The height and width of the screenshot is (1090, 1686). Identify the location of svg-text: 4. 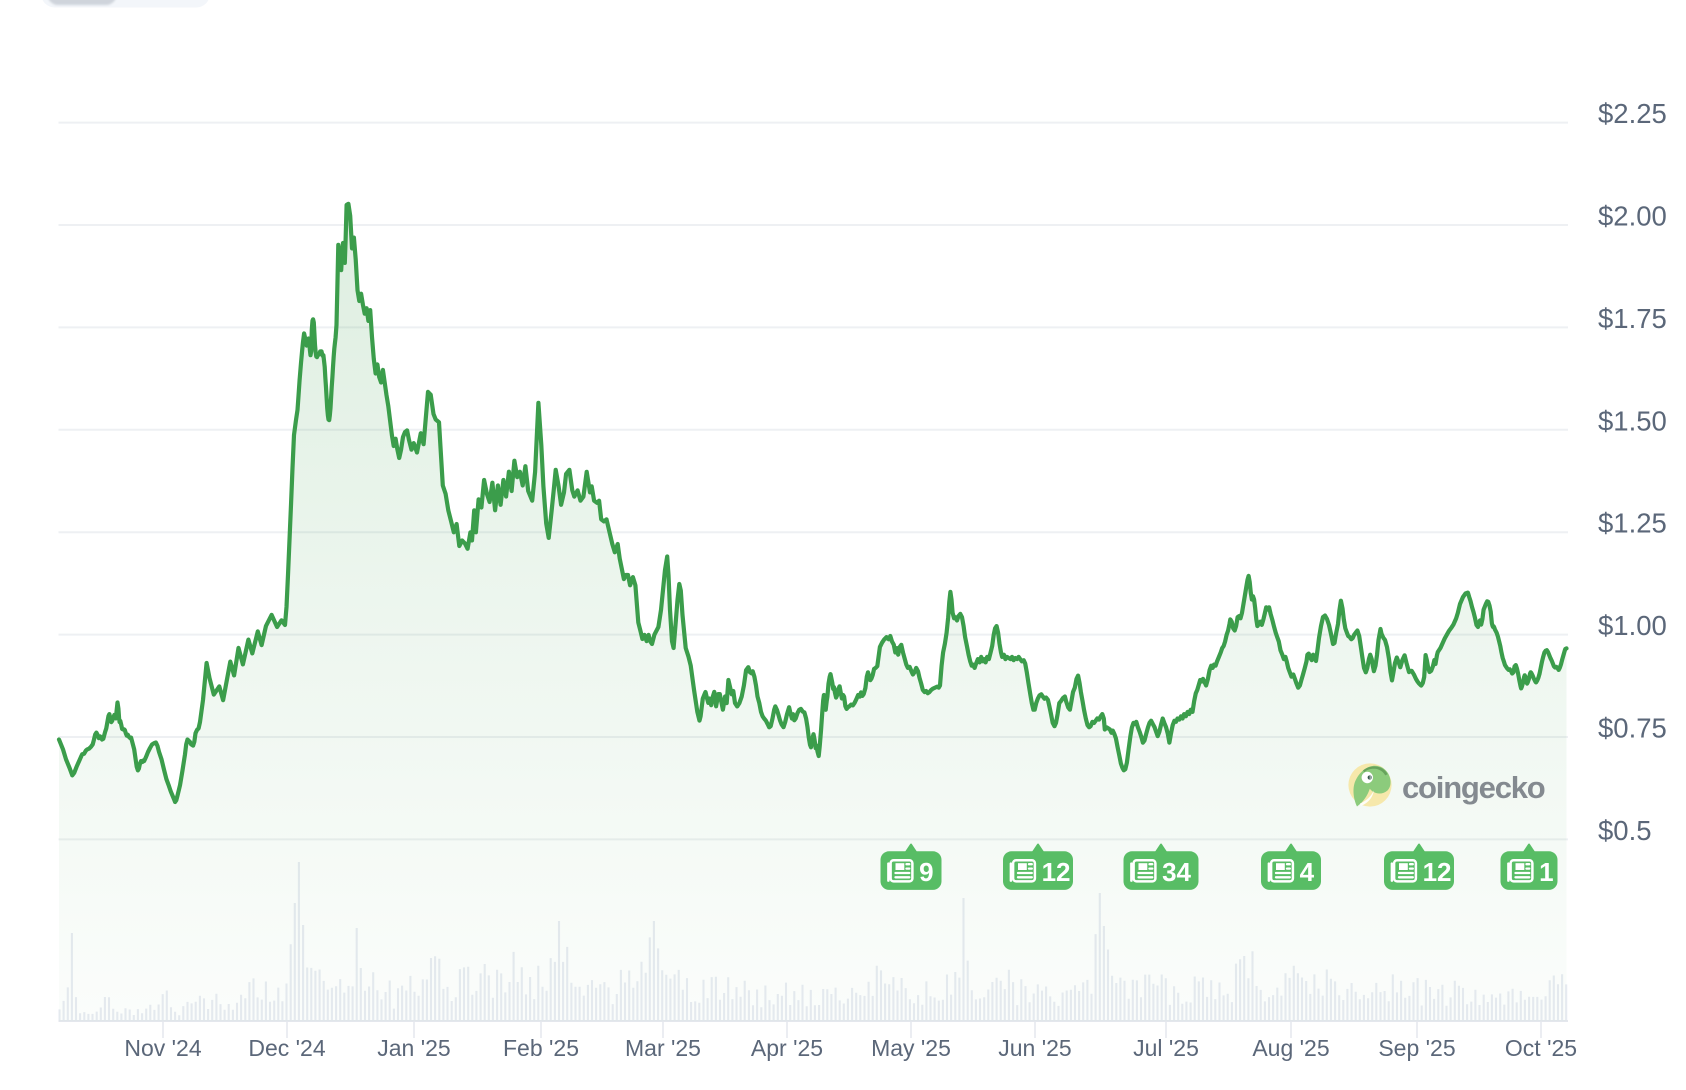
(1307, 872).